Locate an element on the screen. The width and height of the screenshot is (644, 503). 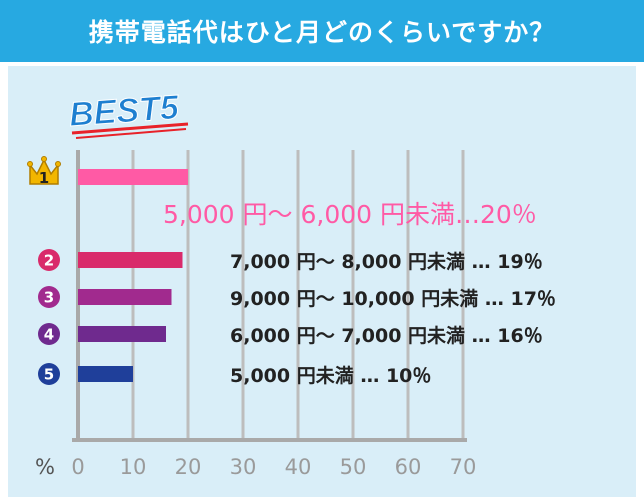
rank-badge: 2 is located at coordinates (49, 260).